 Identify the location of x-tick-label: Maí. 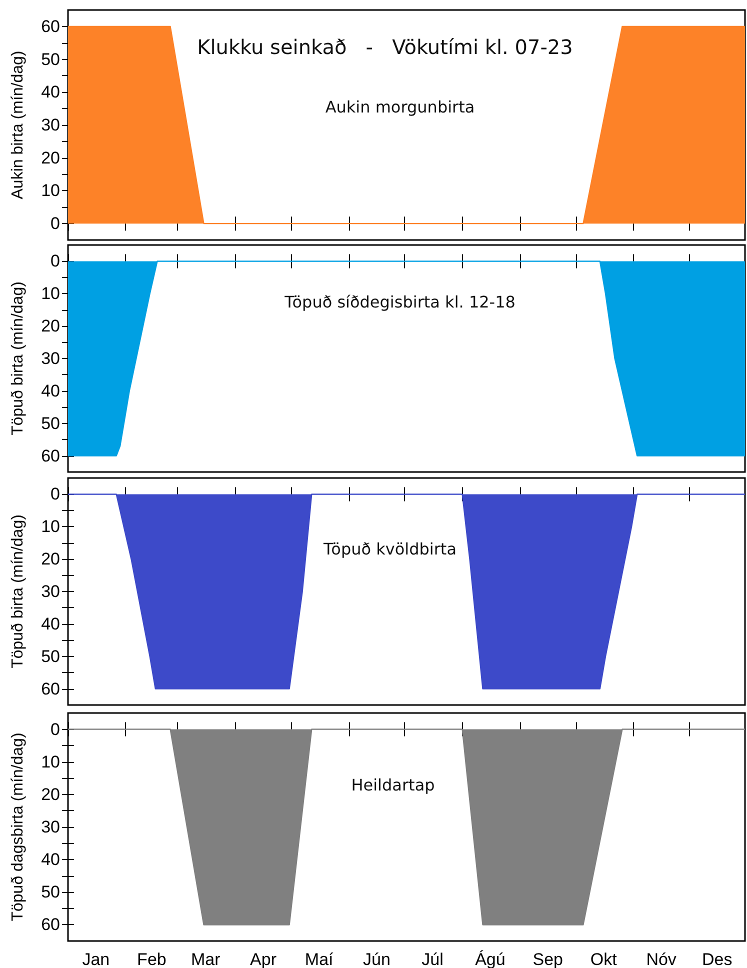
(319, 959).